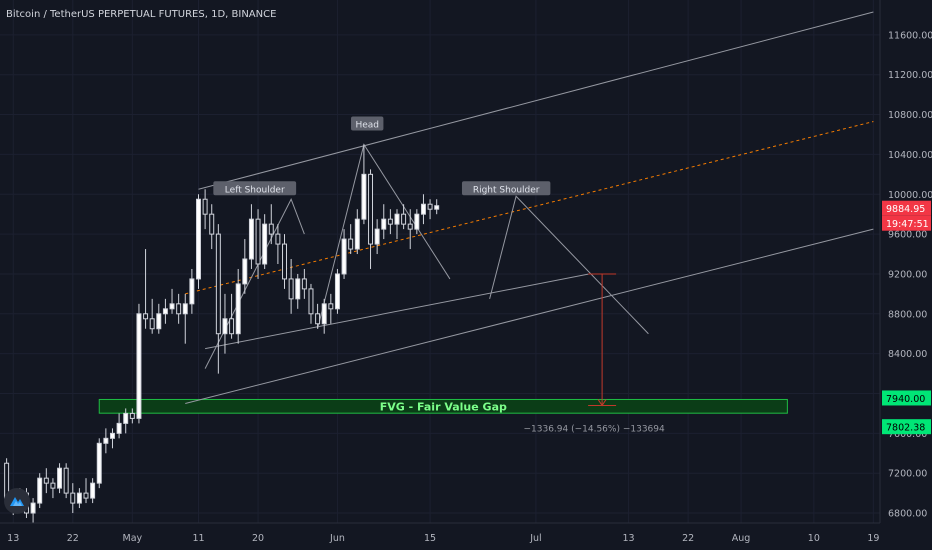 Image resolution: width=932 pixels, height=550 pixels. I want to click on left-shoulder-label-text: Left Shoulder, so click(255, 190).